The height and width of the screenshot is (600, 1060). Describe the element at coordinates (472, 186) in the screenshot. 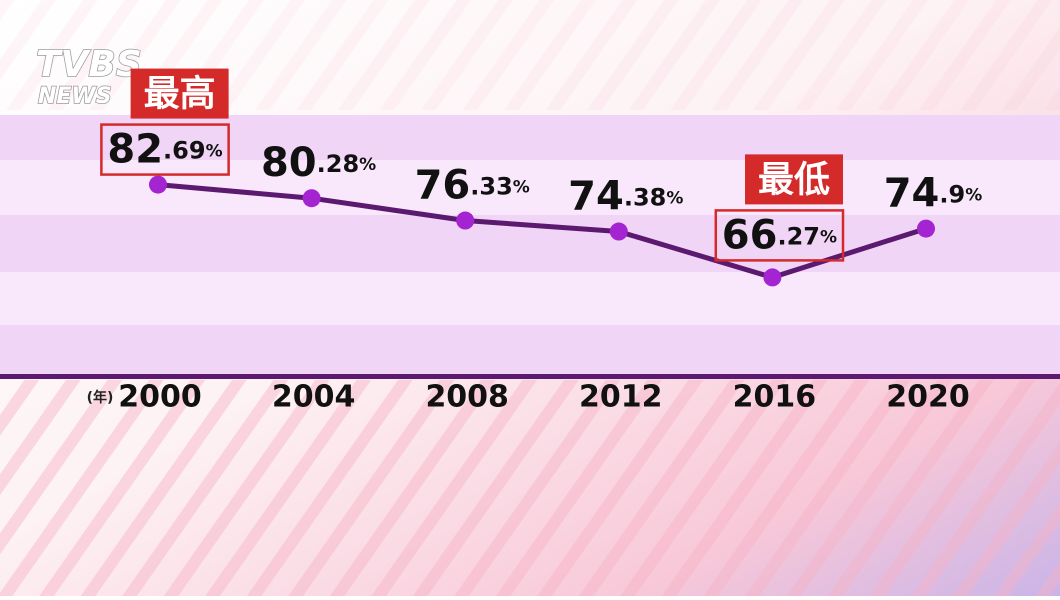

I see `value-label: 76.33%` at that location.